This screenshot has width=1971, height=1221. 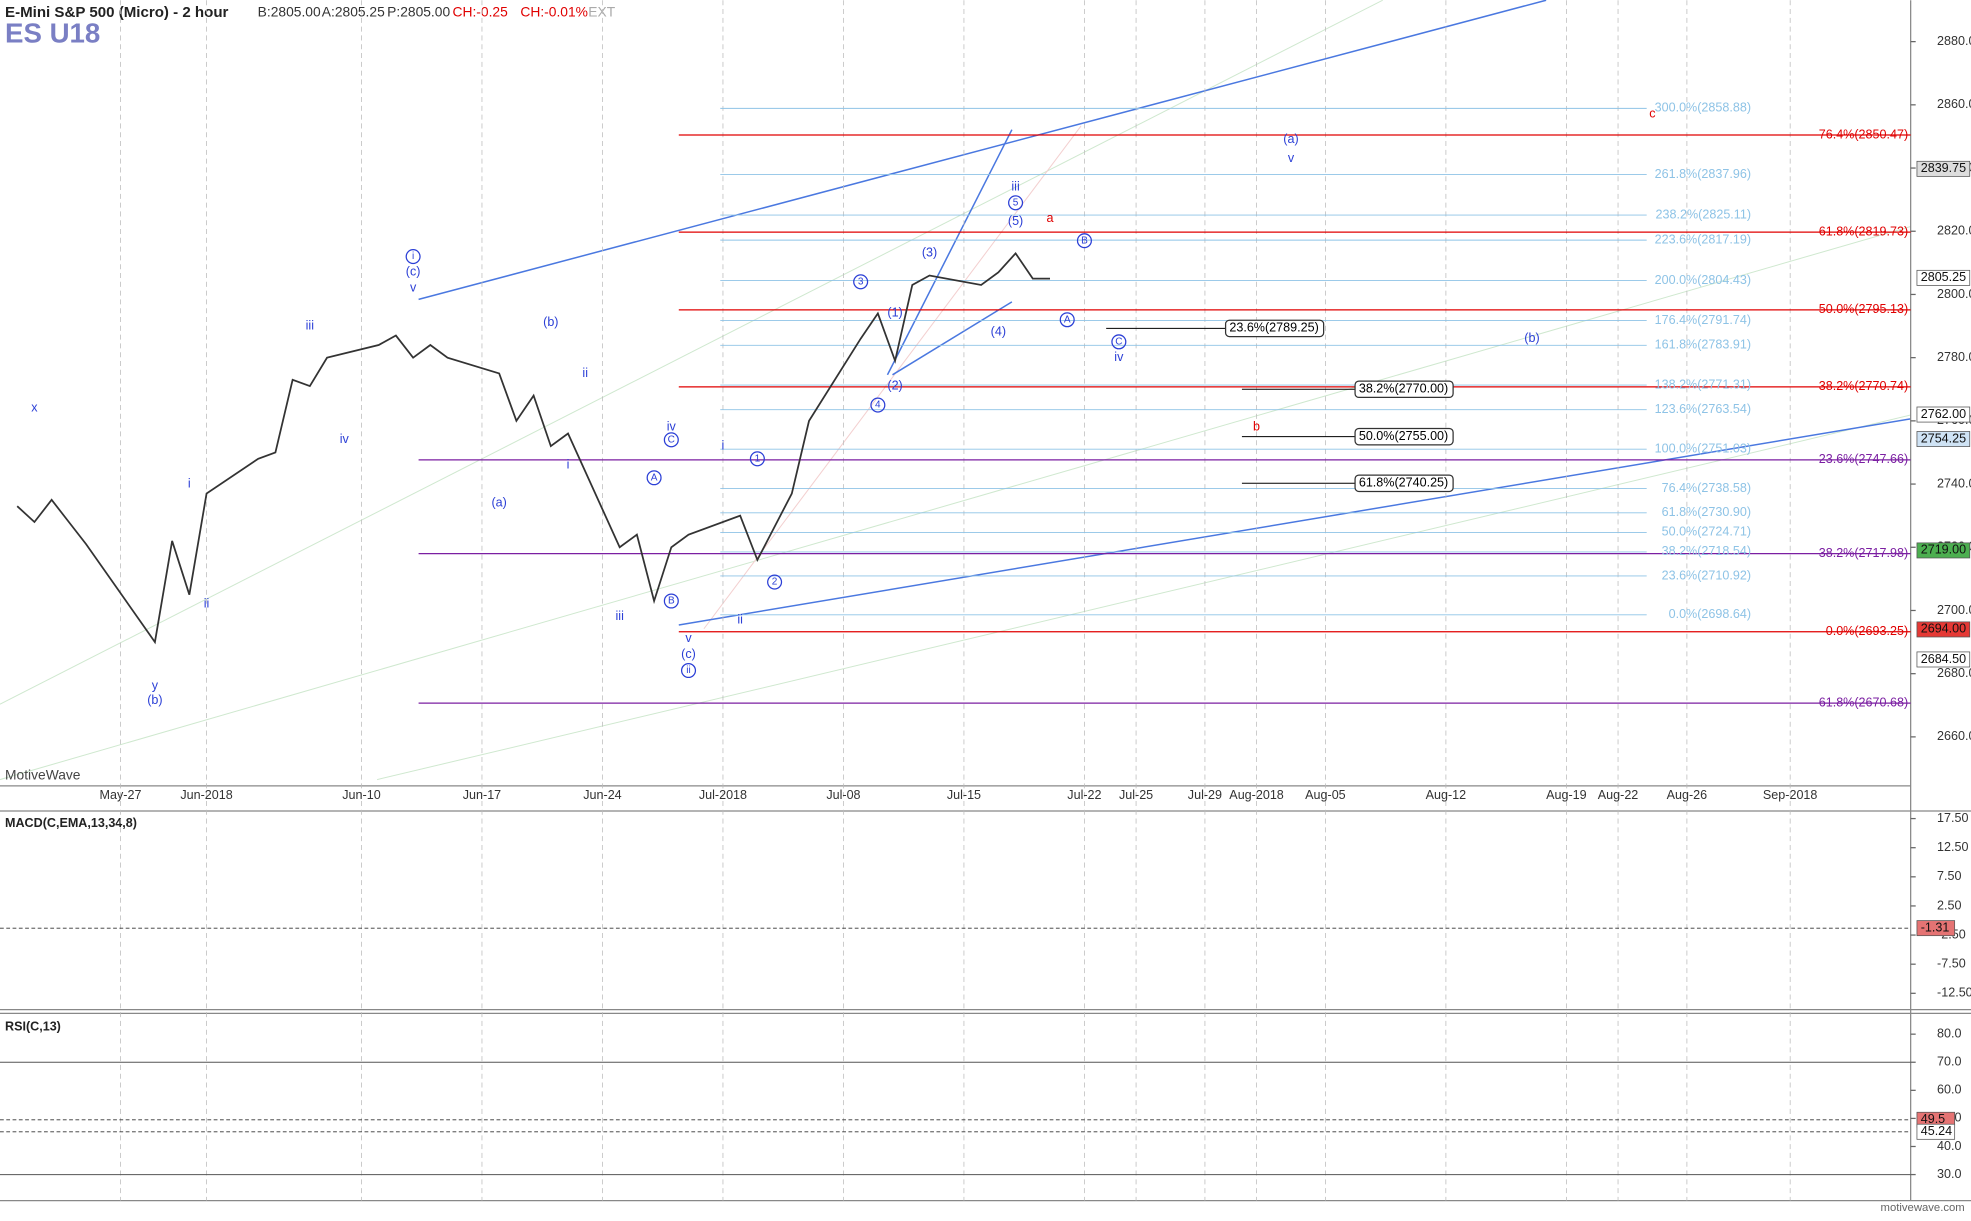 I want to click on wave-label: B, so click(x=1084, y=240).